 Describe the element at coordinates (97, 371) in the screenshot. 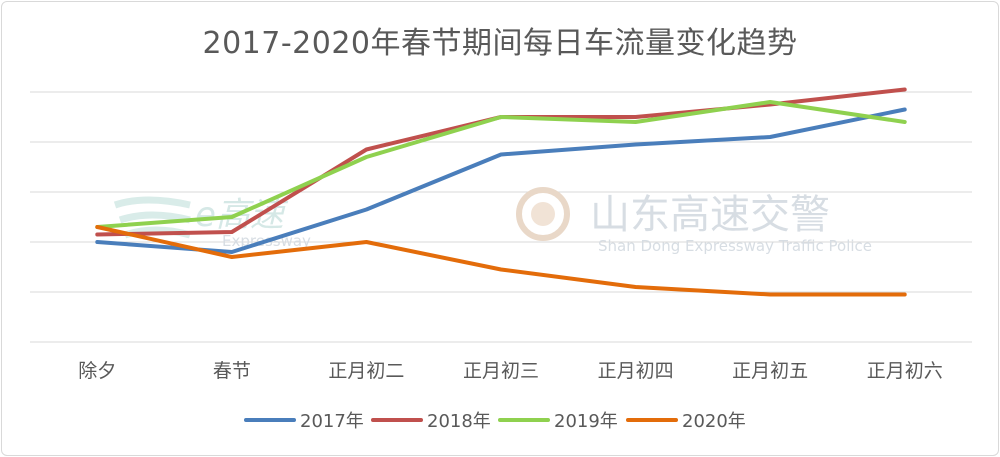

I see `x-tick-label: 除夕` at that location.